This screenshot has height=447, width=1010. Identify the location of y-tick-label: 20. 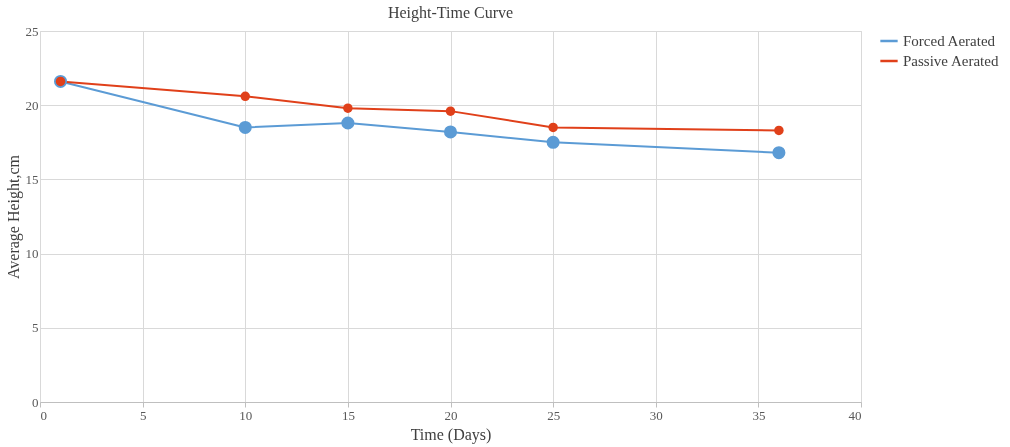
(32, 105).